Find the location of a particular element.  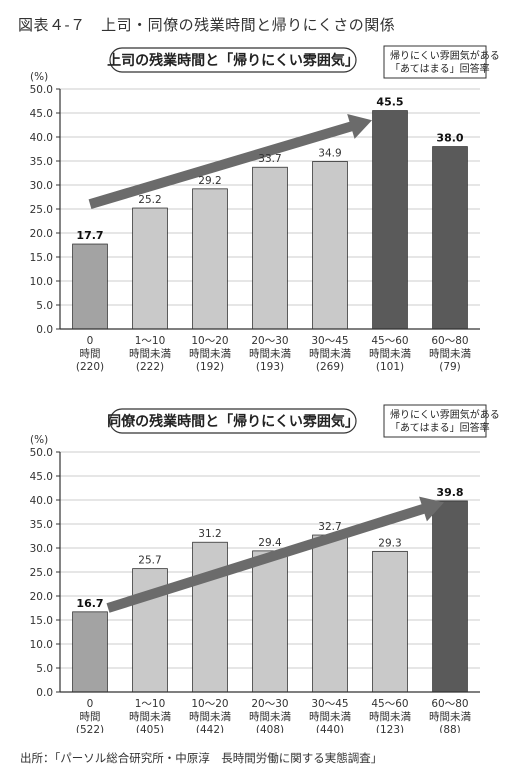

data-label: 33.7 is located at coordinates (269, 159).